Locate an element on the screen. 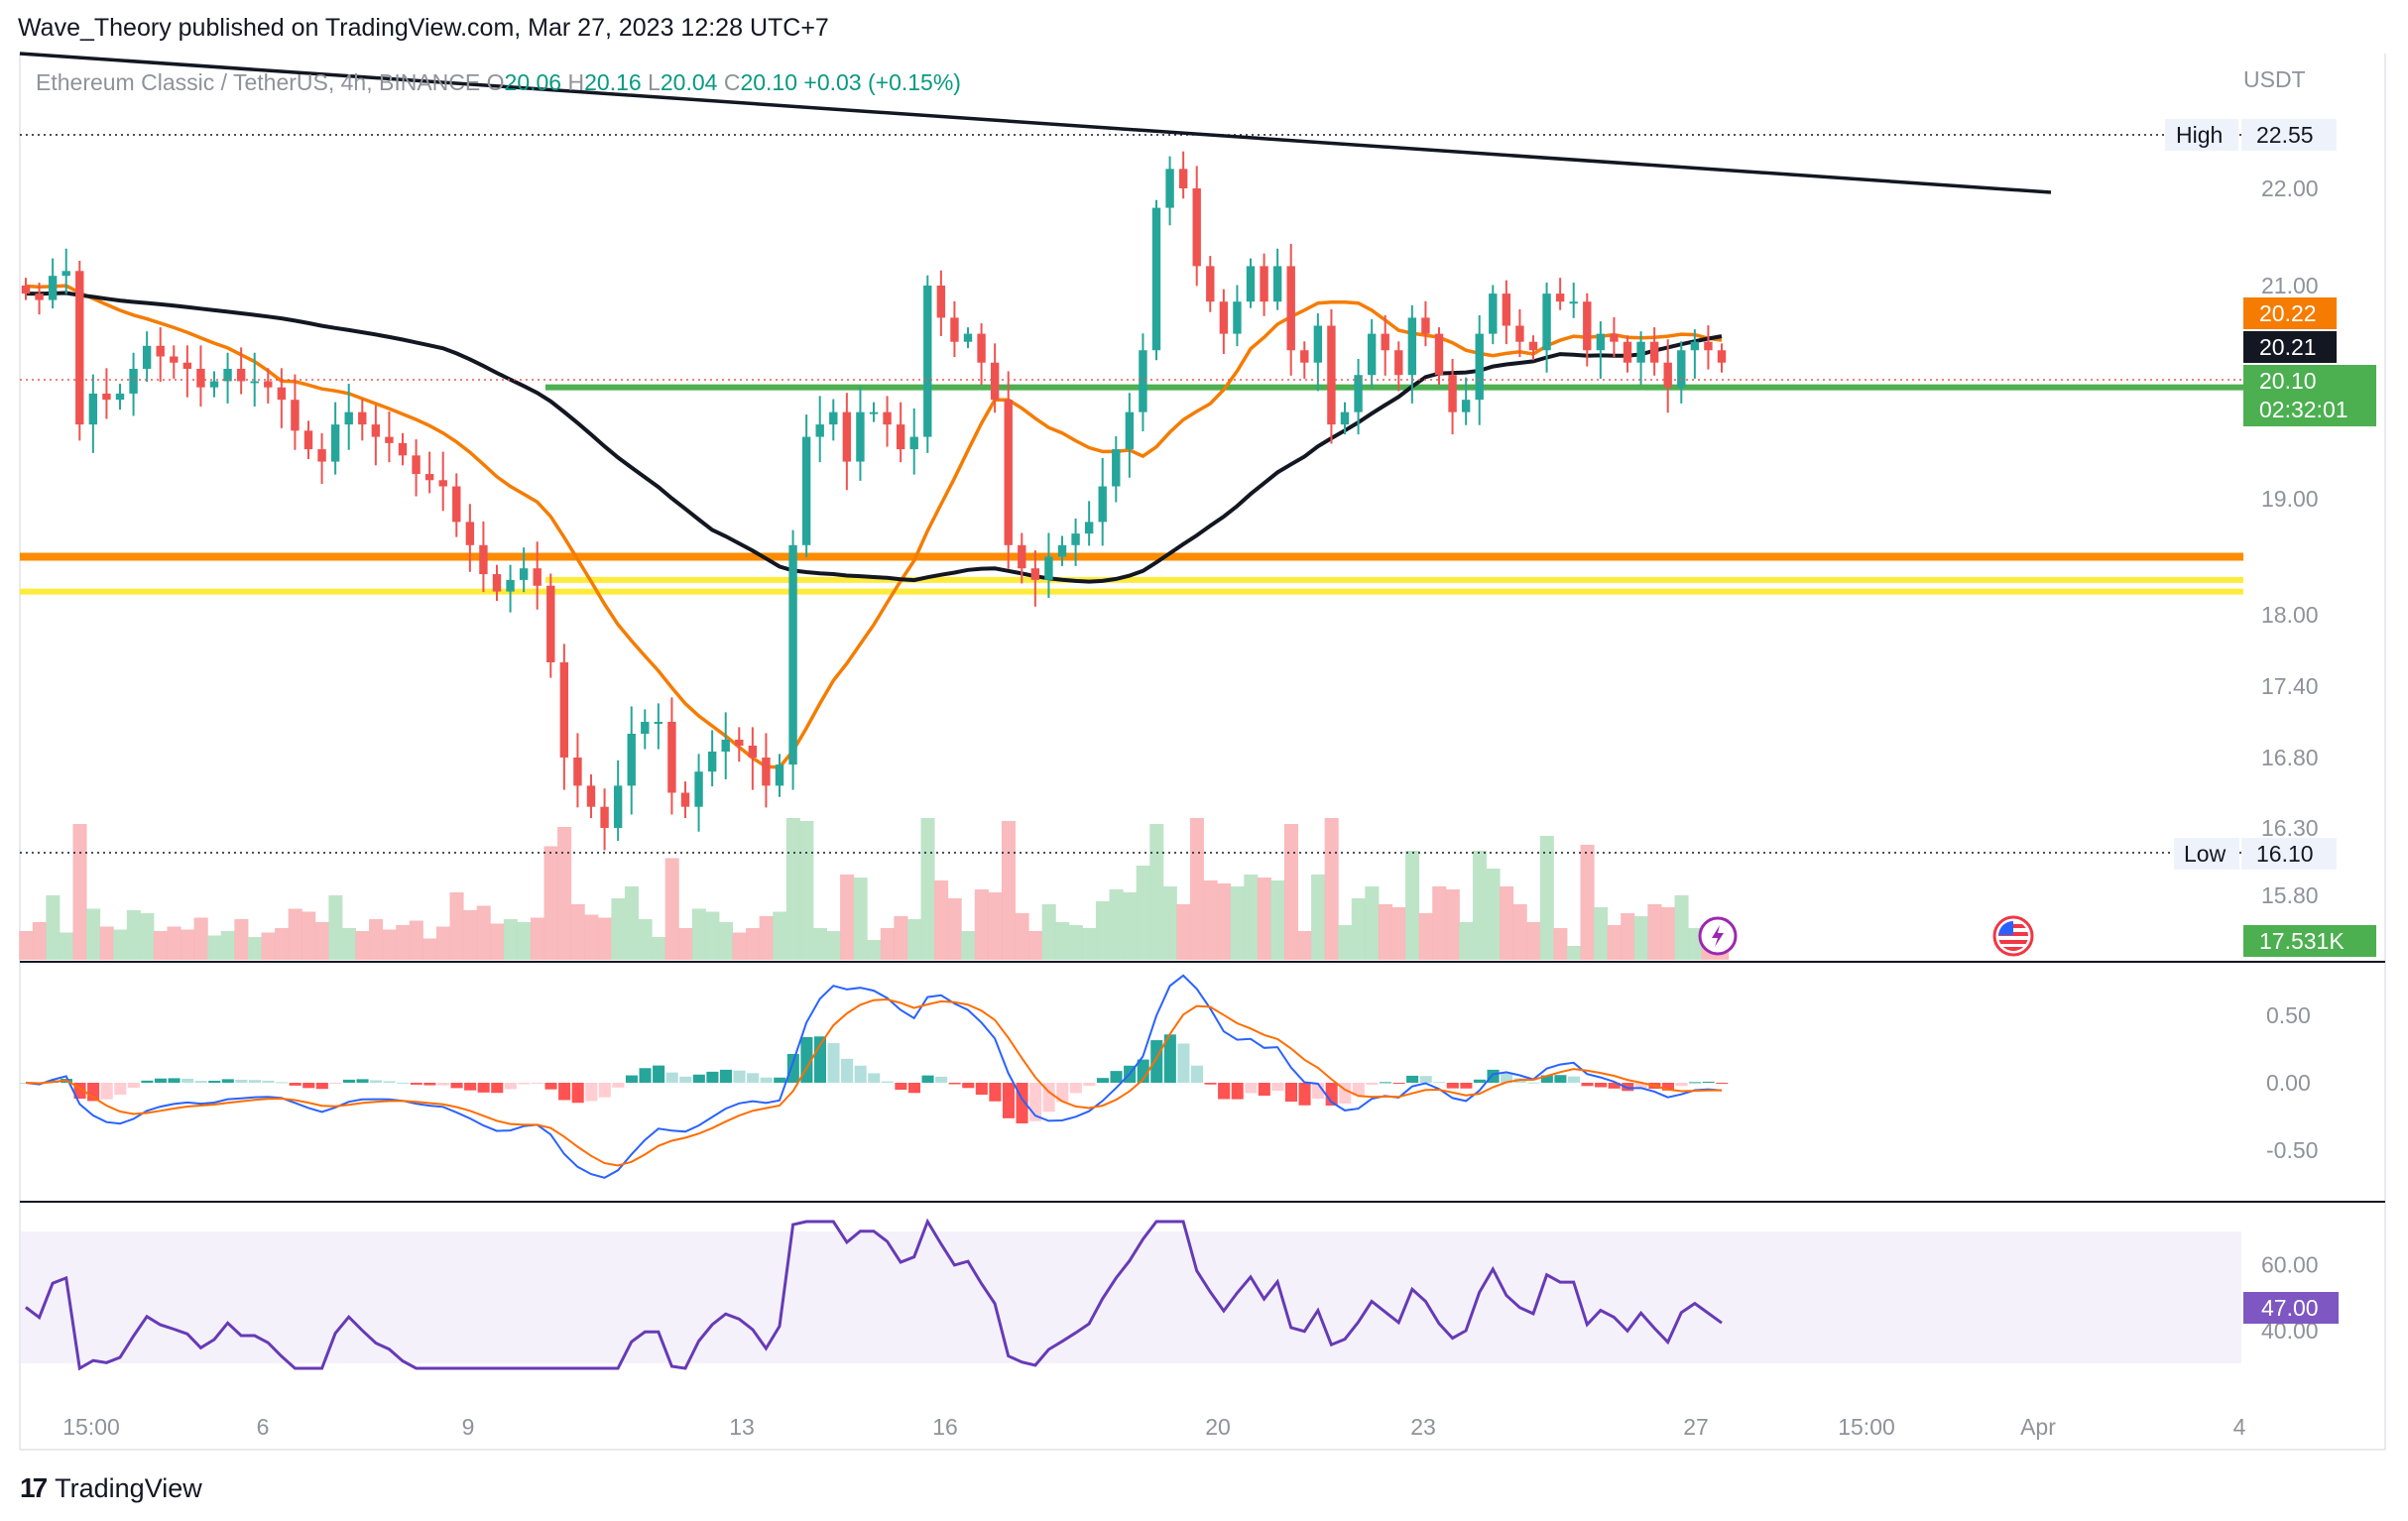 This screenshot has width=2408, height=1521. open-value: 20.06 is located at coordinates (533, 82).